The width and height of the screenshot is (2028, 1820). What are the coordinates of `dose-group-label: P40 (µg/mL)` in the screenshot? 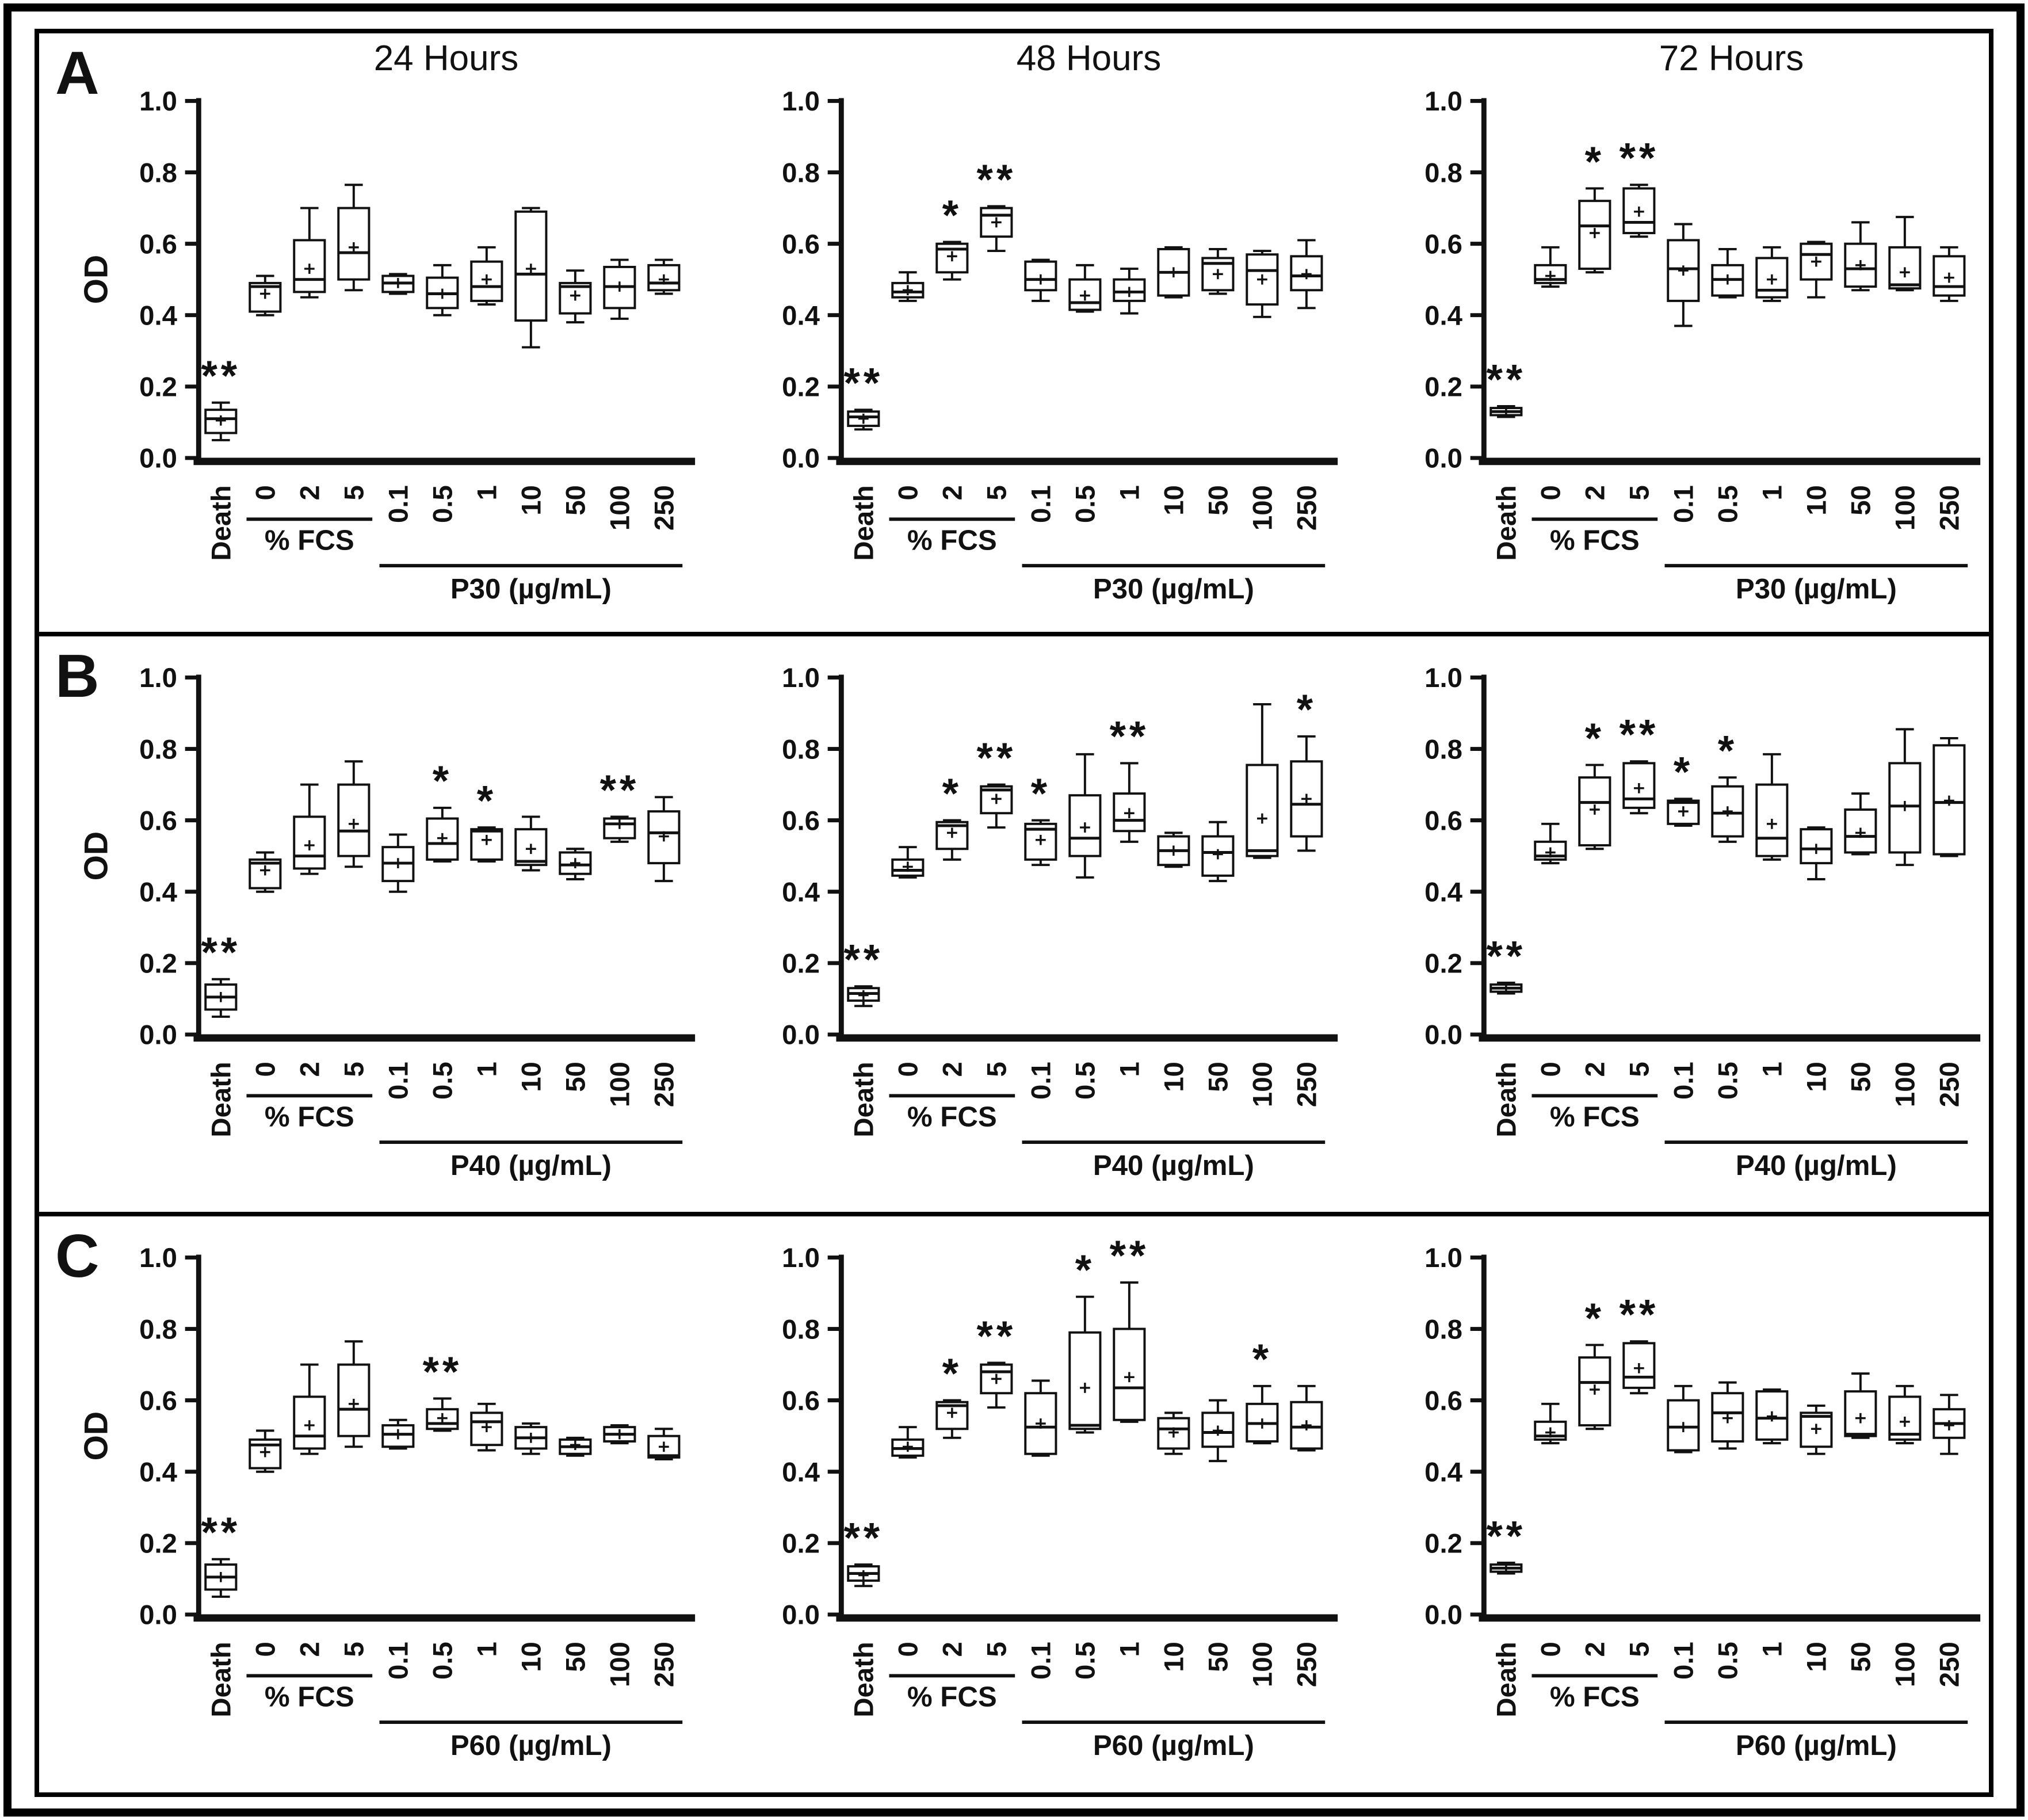 It's located at (1816, 1166).